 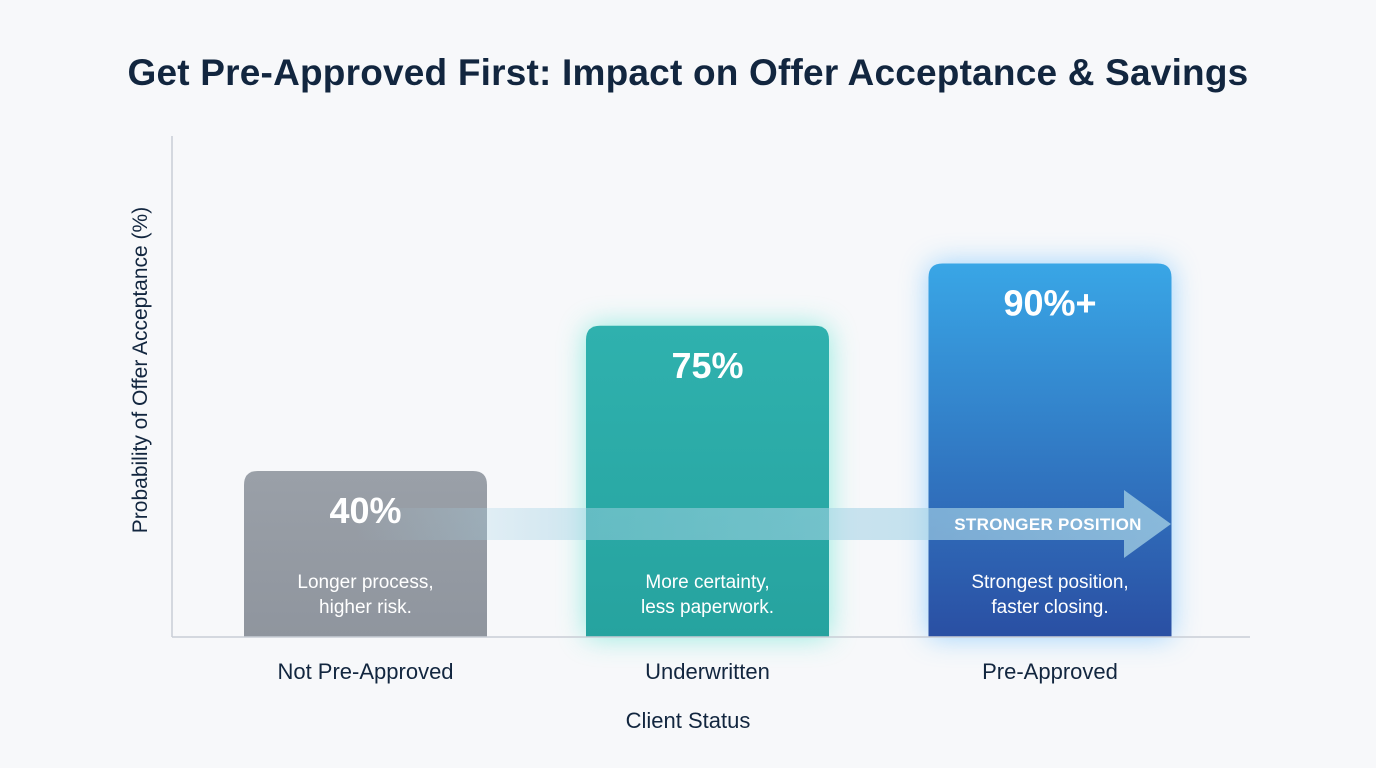 What do you see at coordinates (707, 671) in the screenshot?
I see `x-tick-label: Underwritten` at bounding box center [707, 671].